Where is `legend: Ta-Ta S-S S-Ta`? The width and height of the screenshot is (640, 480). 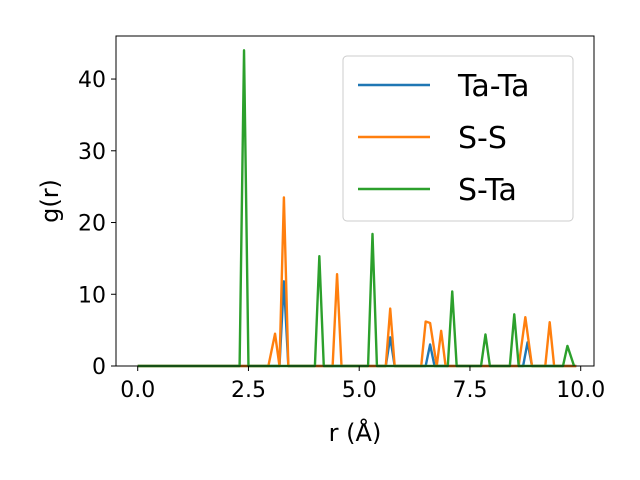
legend: Ta-Ta S-S S-Ta is located at coordinates (458, 138).